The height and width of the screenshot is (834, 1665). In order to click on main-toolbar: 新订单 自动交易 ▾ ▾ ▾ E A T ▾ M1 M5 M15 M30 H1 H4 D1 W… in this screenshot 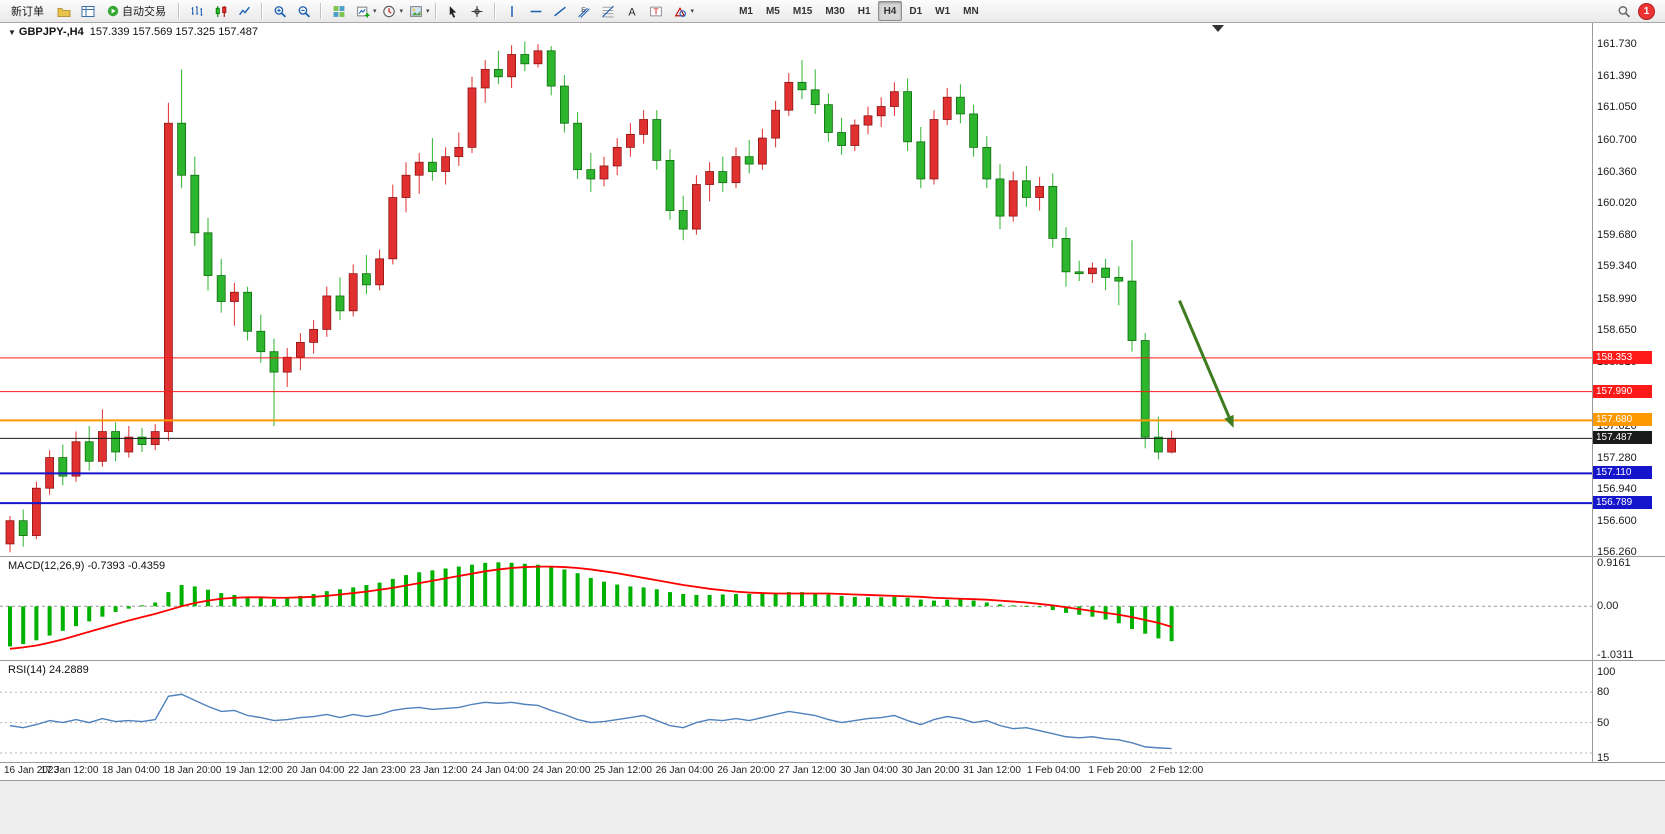, I will do `click(832, 11)`.